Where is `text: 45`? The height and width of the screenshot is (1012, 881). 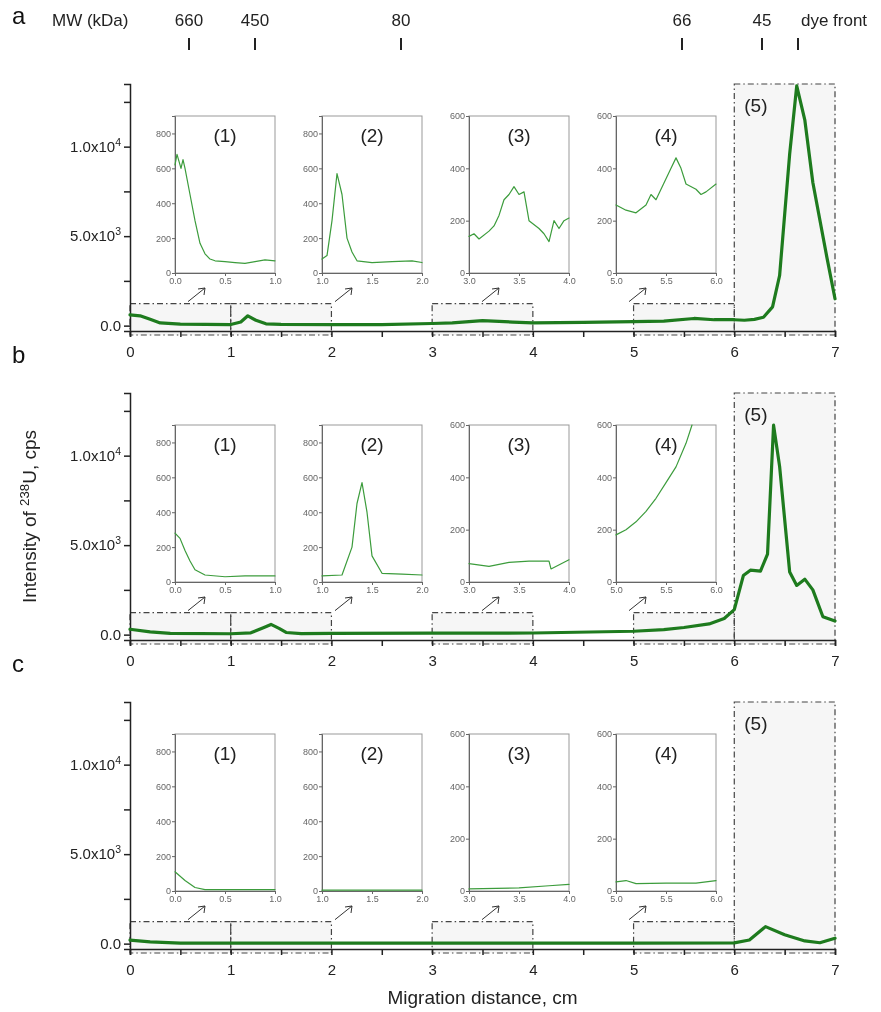 text: 45 is located at coordinates (762, 20).